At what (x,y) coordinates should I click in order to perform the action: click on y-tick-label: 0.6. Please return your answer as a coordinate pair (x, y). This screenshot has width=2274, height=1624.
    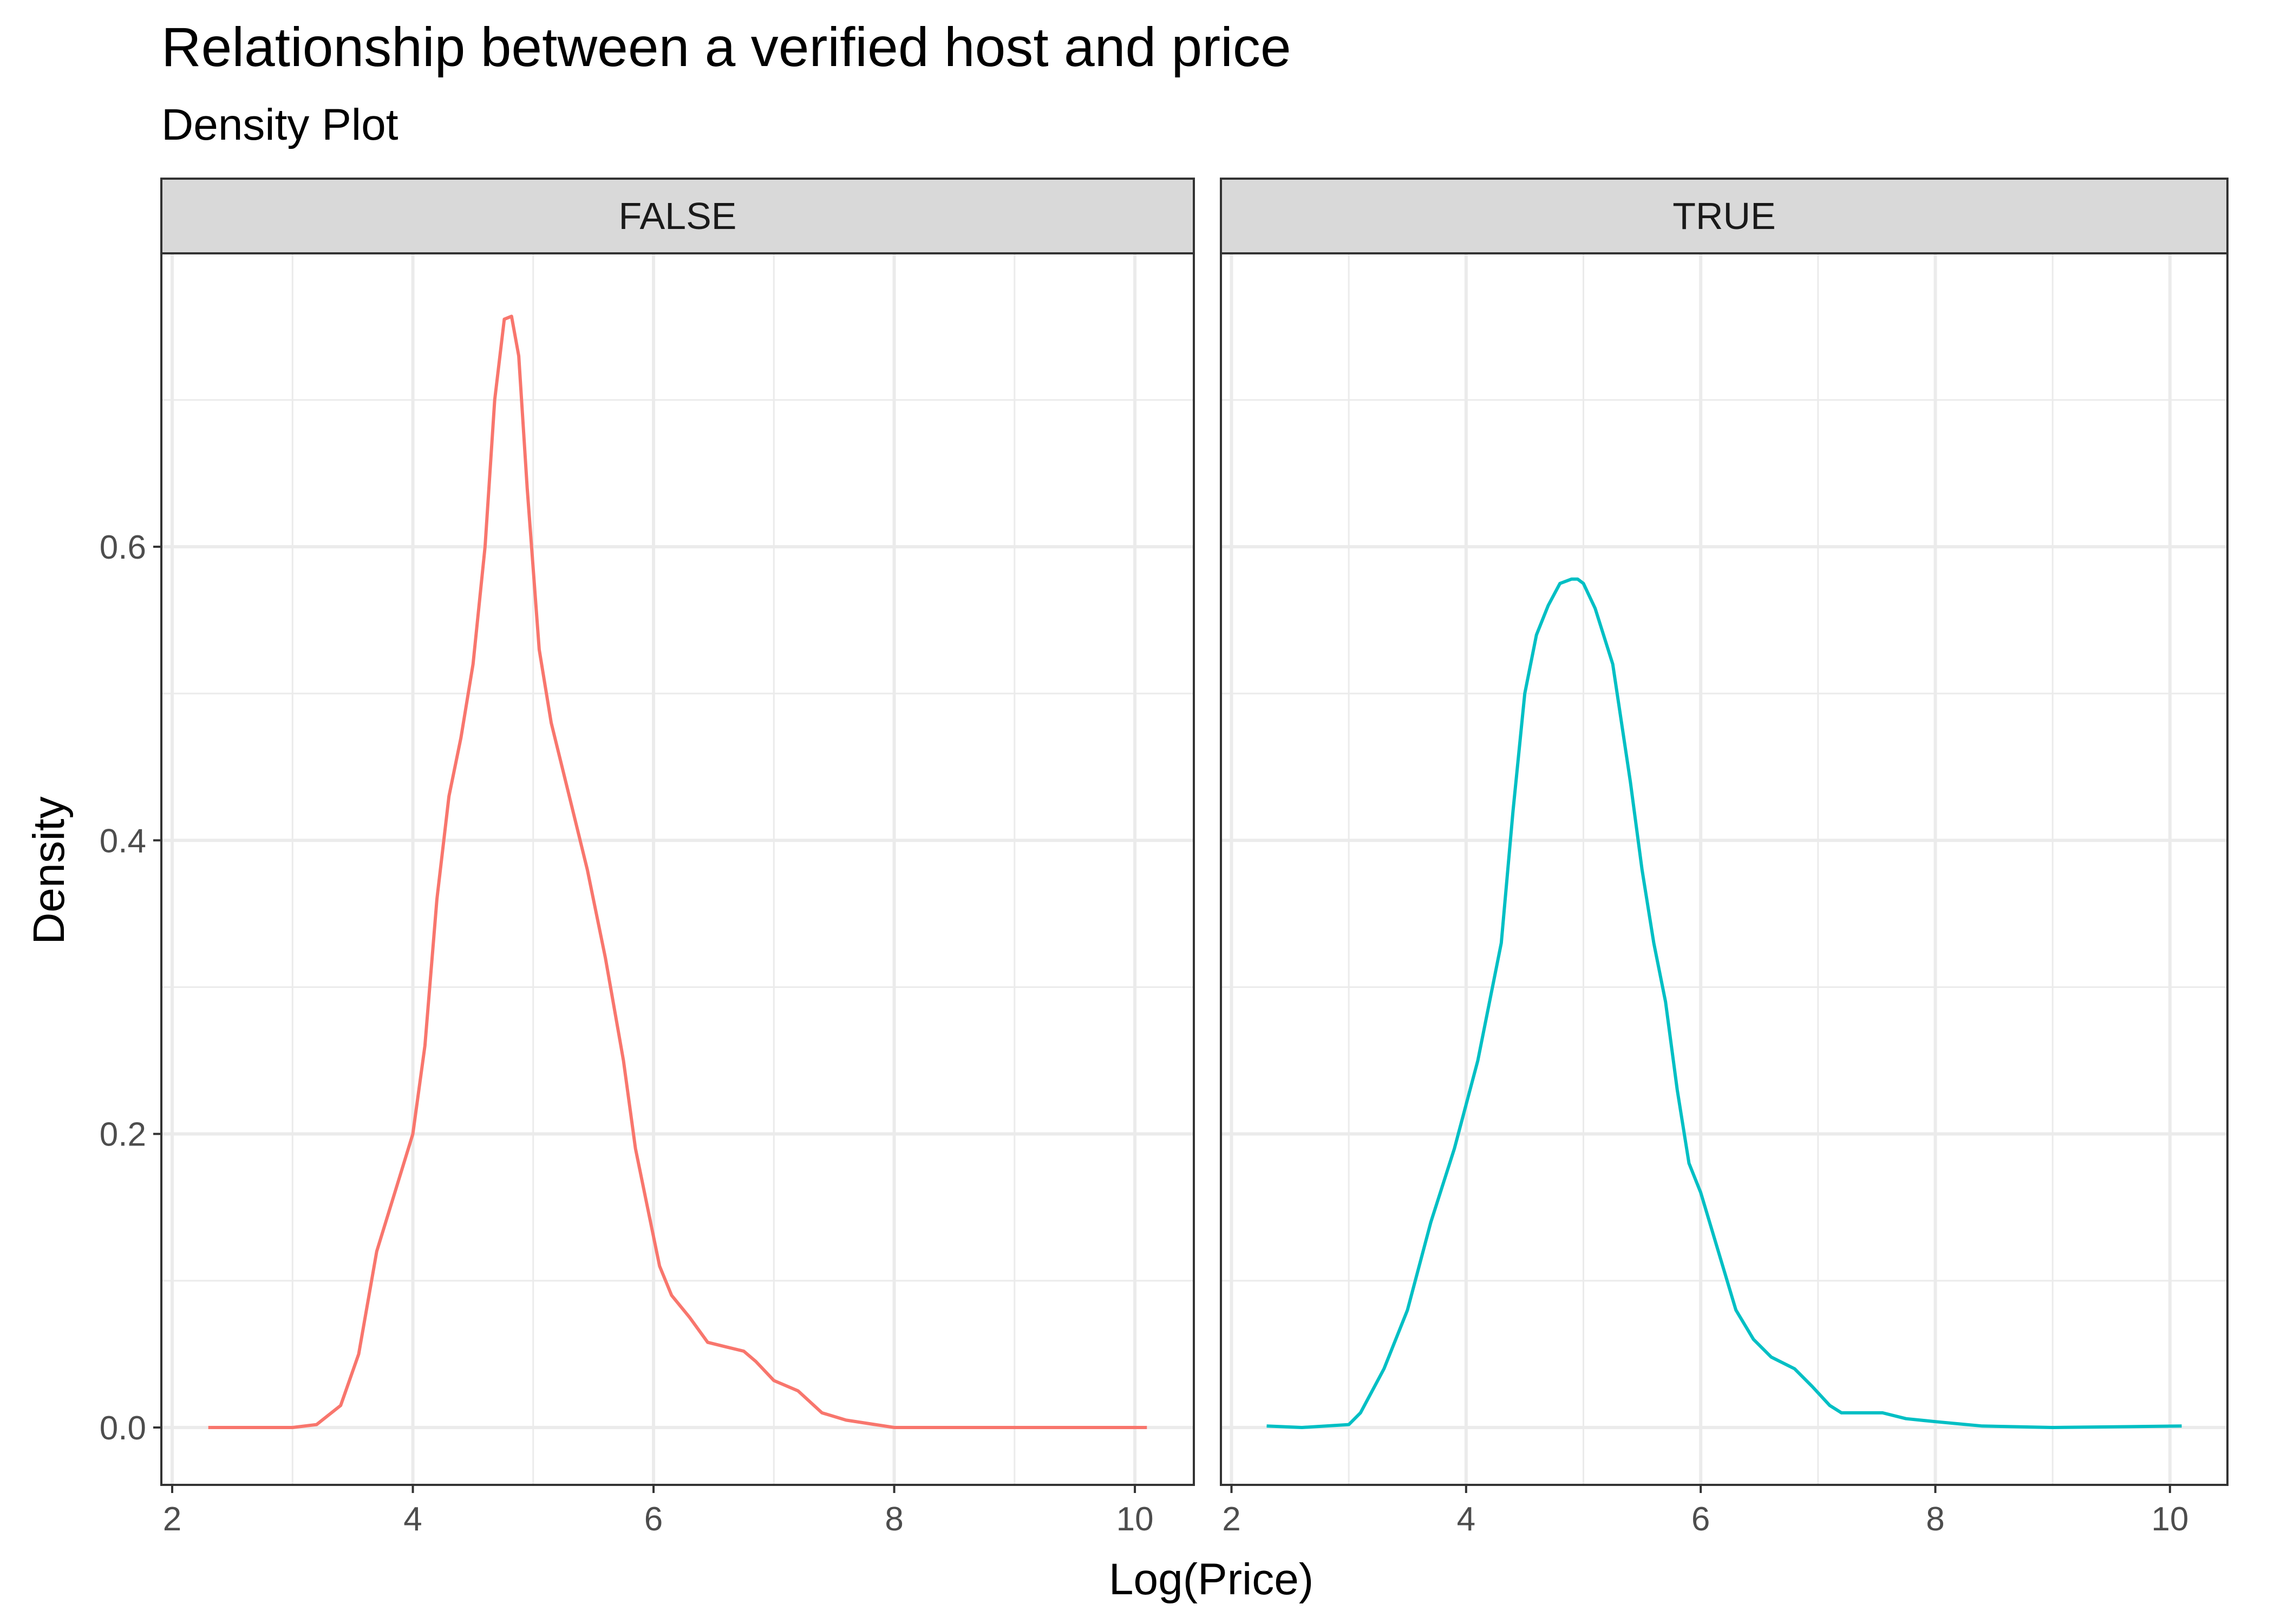
    Looking at the image, I should click on (123, 547).